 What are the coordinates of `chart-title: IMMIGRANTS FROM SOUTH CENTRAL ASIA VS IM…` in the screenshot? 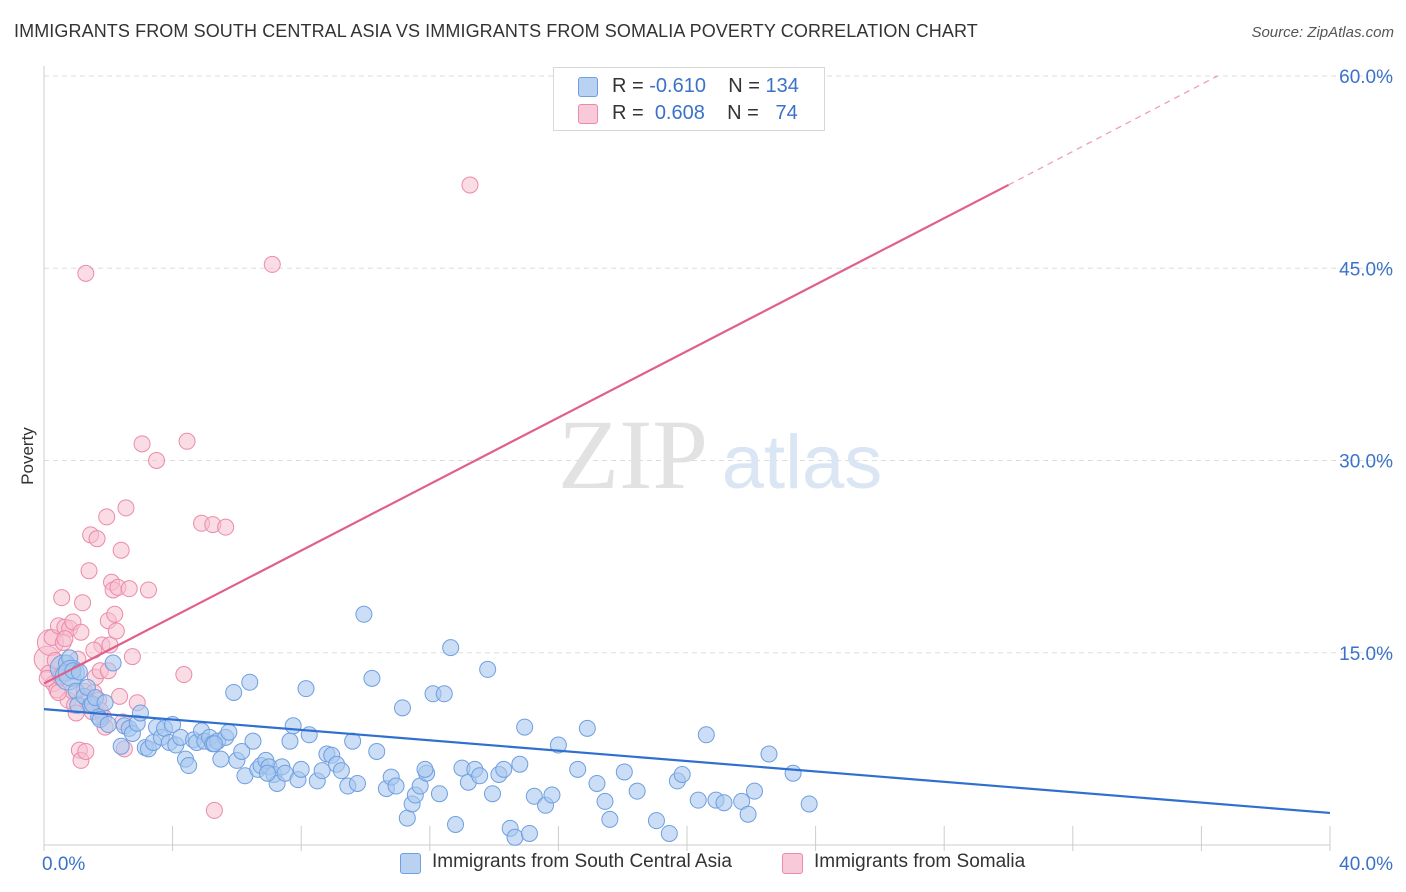 It's located at (496, 31).